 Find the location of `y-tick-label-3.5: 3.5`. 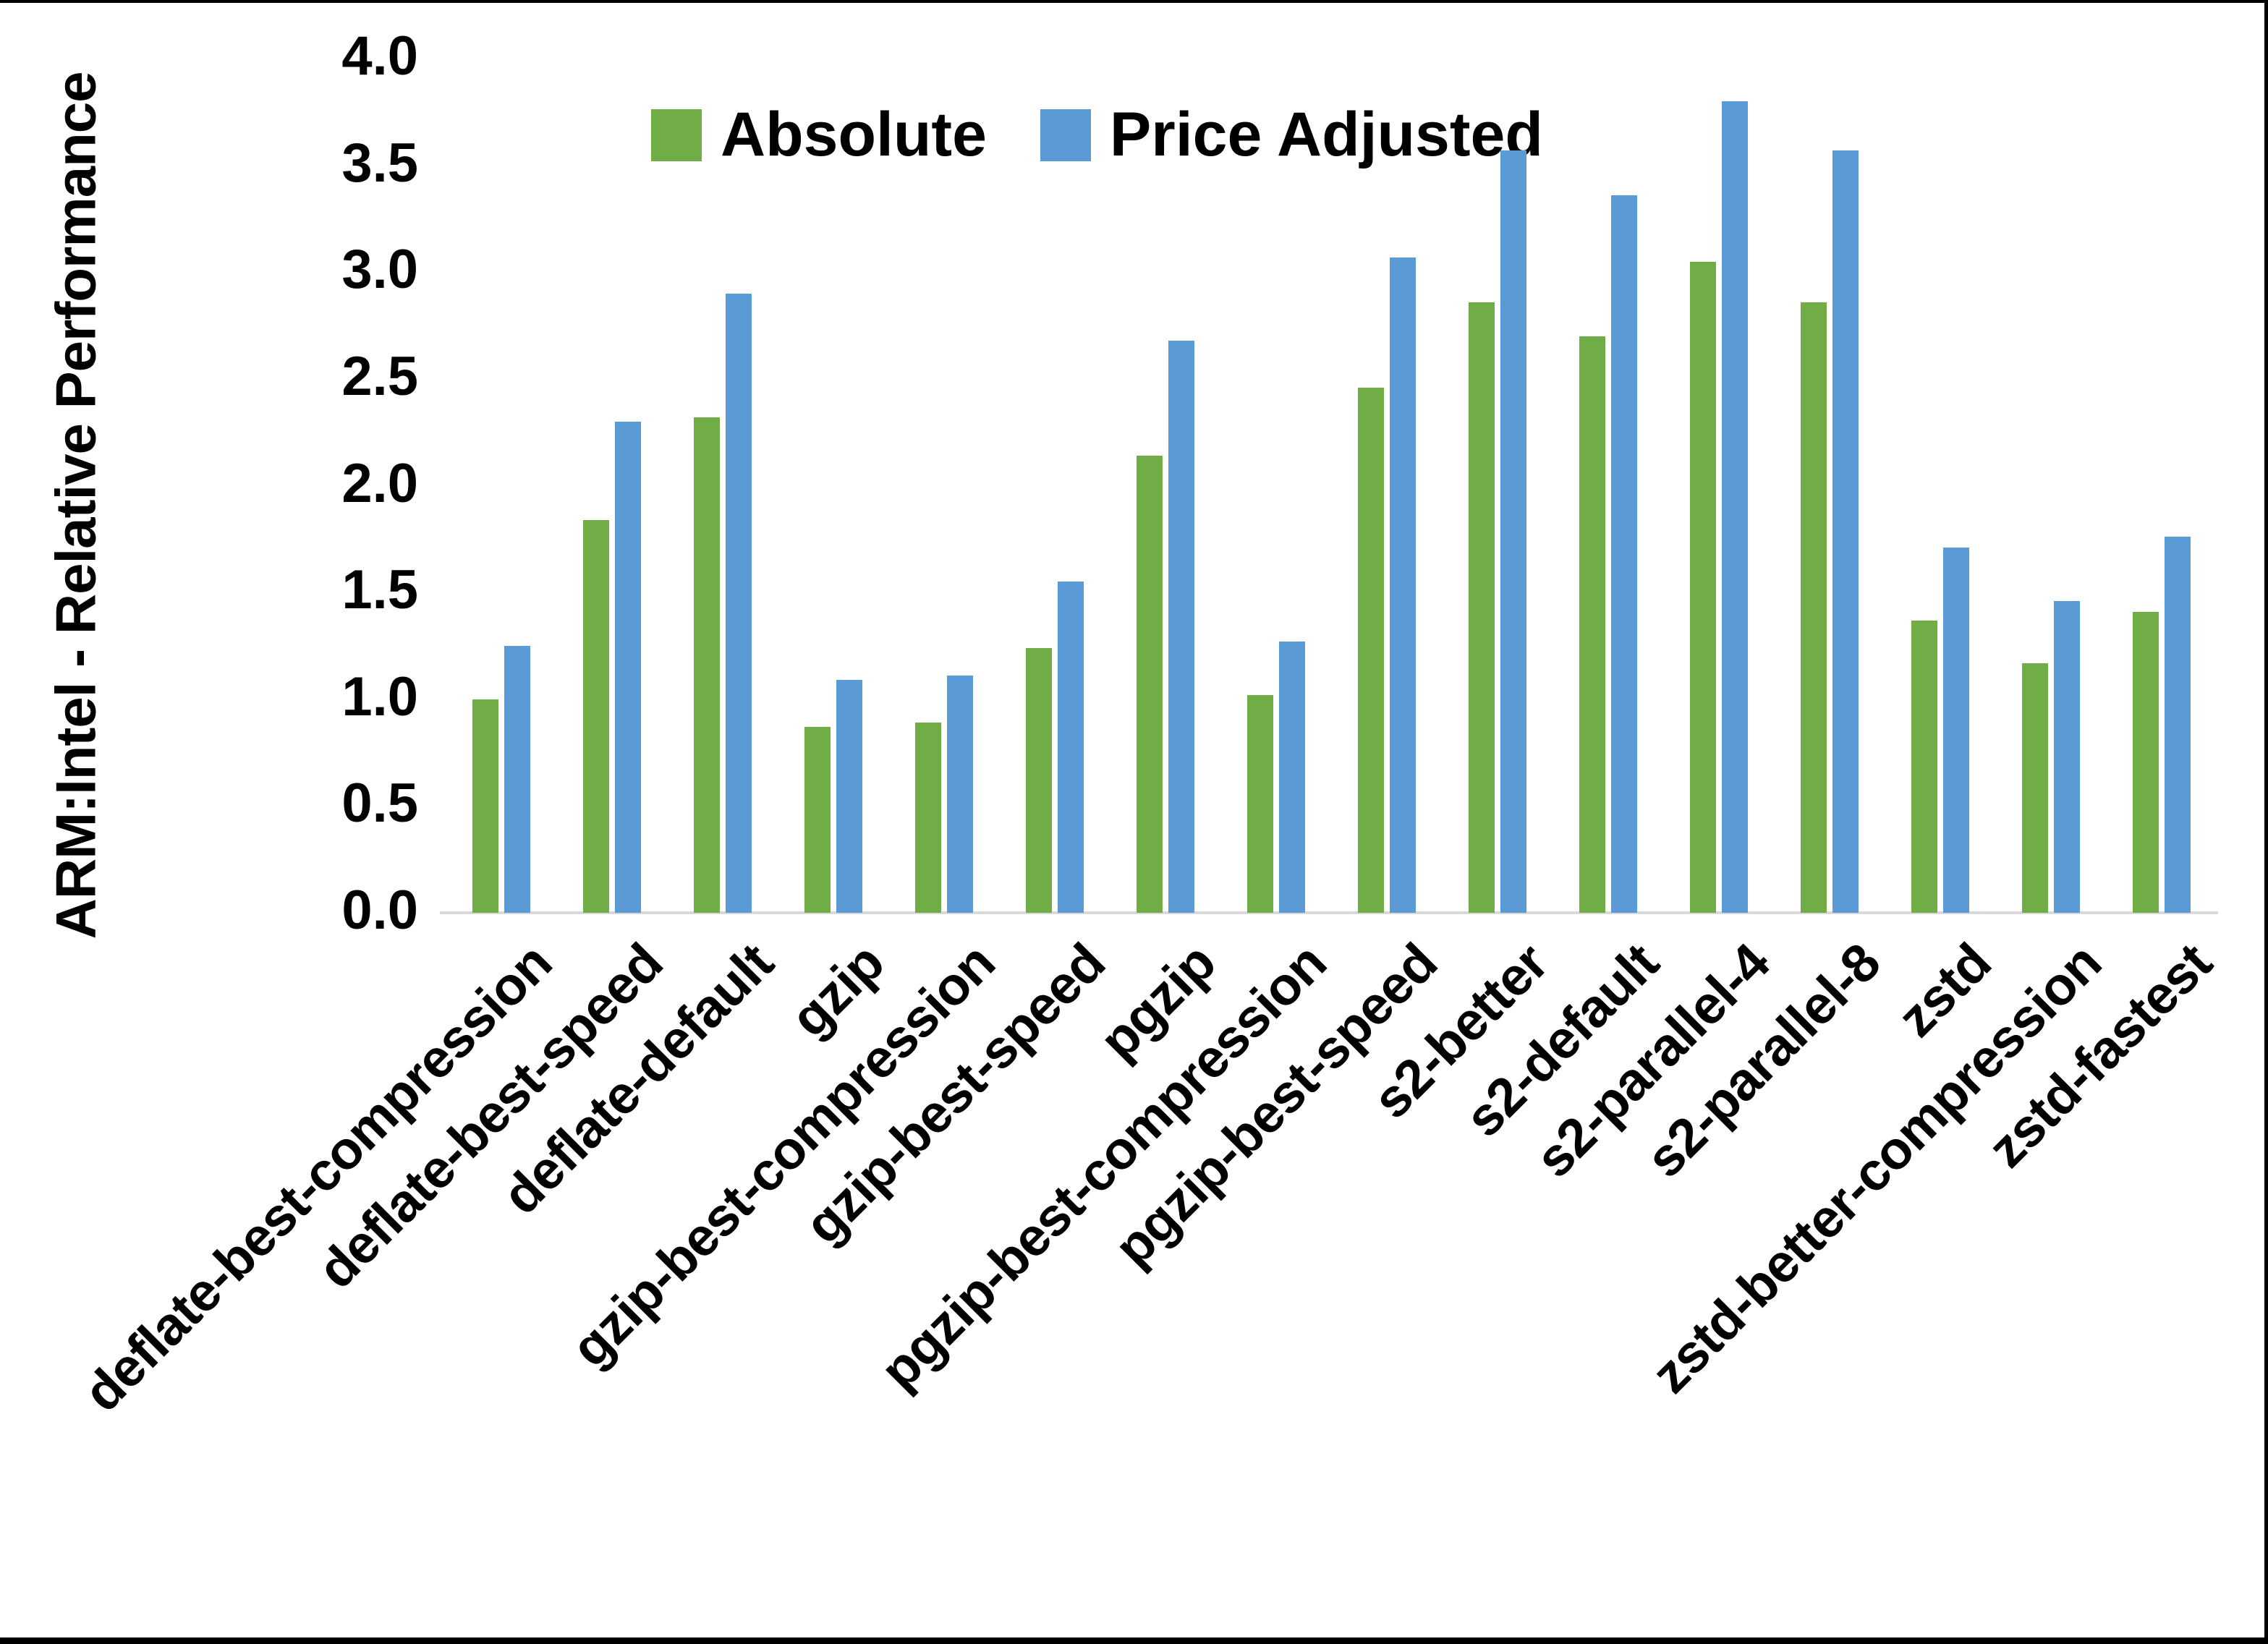

y-tick-label-3.5: 3.5 is located at coordinates (380, 163).